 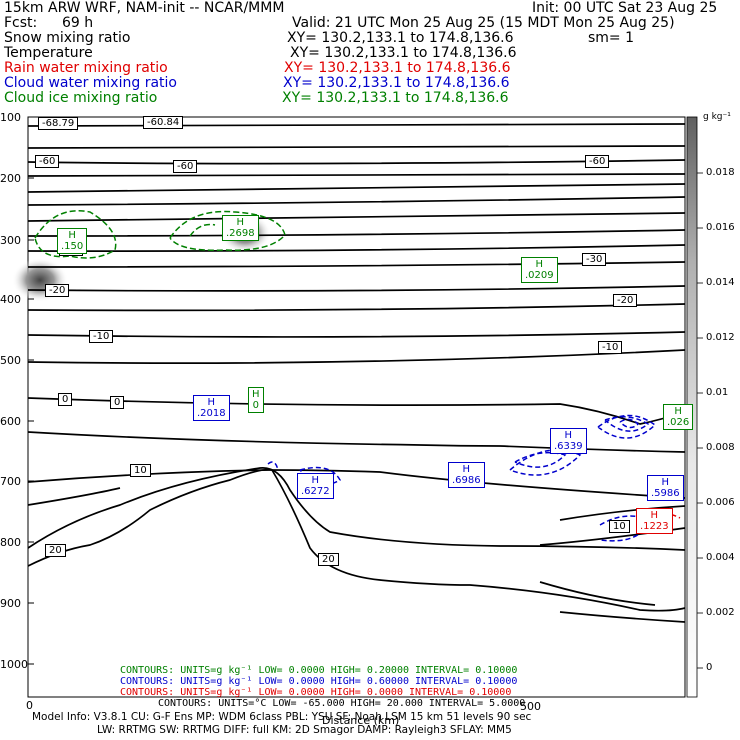 What do you see at coordinates (10, 542) in the screenshot?
I see `y-tick-label: 800` at bounding box center [10, 542].